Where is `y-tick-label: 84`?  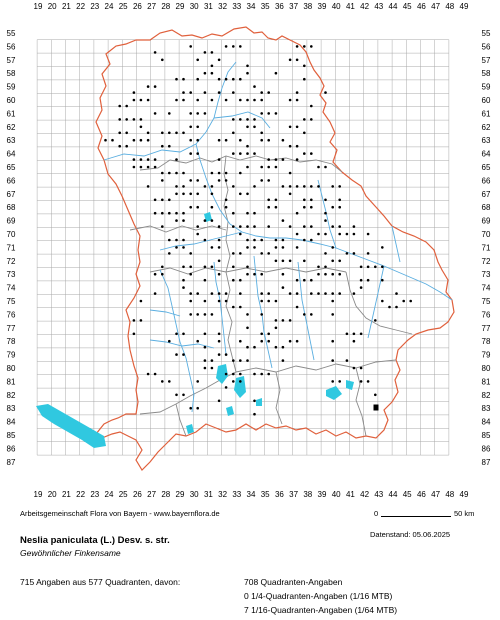
y-tick-label: 84 is located at coordinates (486, 422).